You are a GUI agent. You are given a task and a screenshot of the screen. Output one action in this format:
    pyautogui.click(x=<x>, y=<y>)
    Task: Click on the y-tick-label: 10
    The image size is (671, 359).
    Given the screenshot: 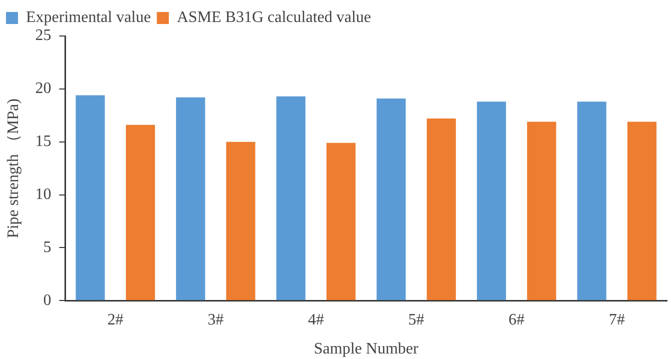 What is the action you would take?
    pyautogui.click(x=43, y=194)
    